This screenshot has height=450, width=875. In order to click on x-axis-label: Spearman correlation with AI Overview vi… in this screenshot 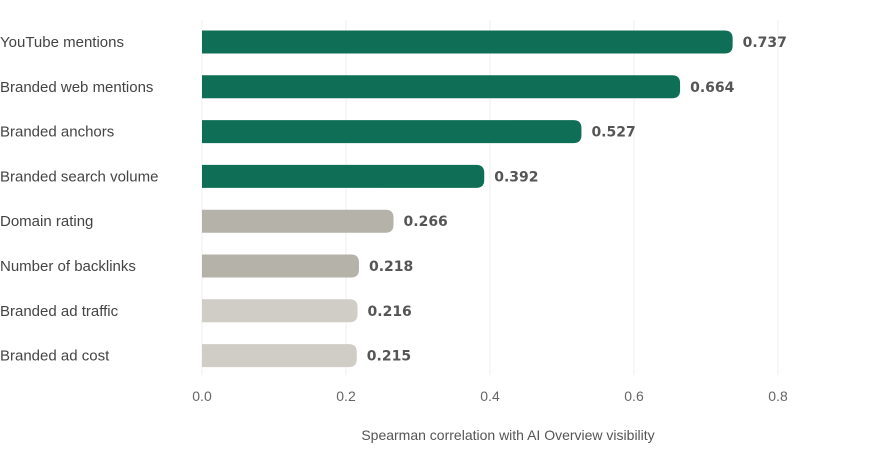, I will do `click(507, 435)`.